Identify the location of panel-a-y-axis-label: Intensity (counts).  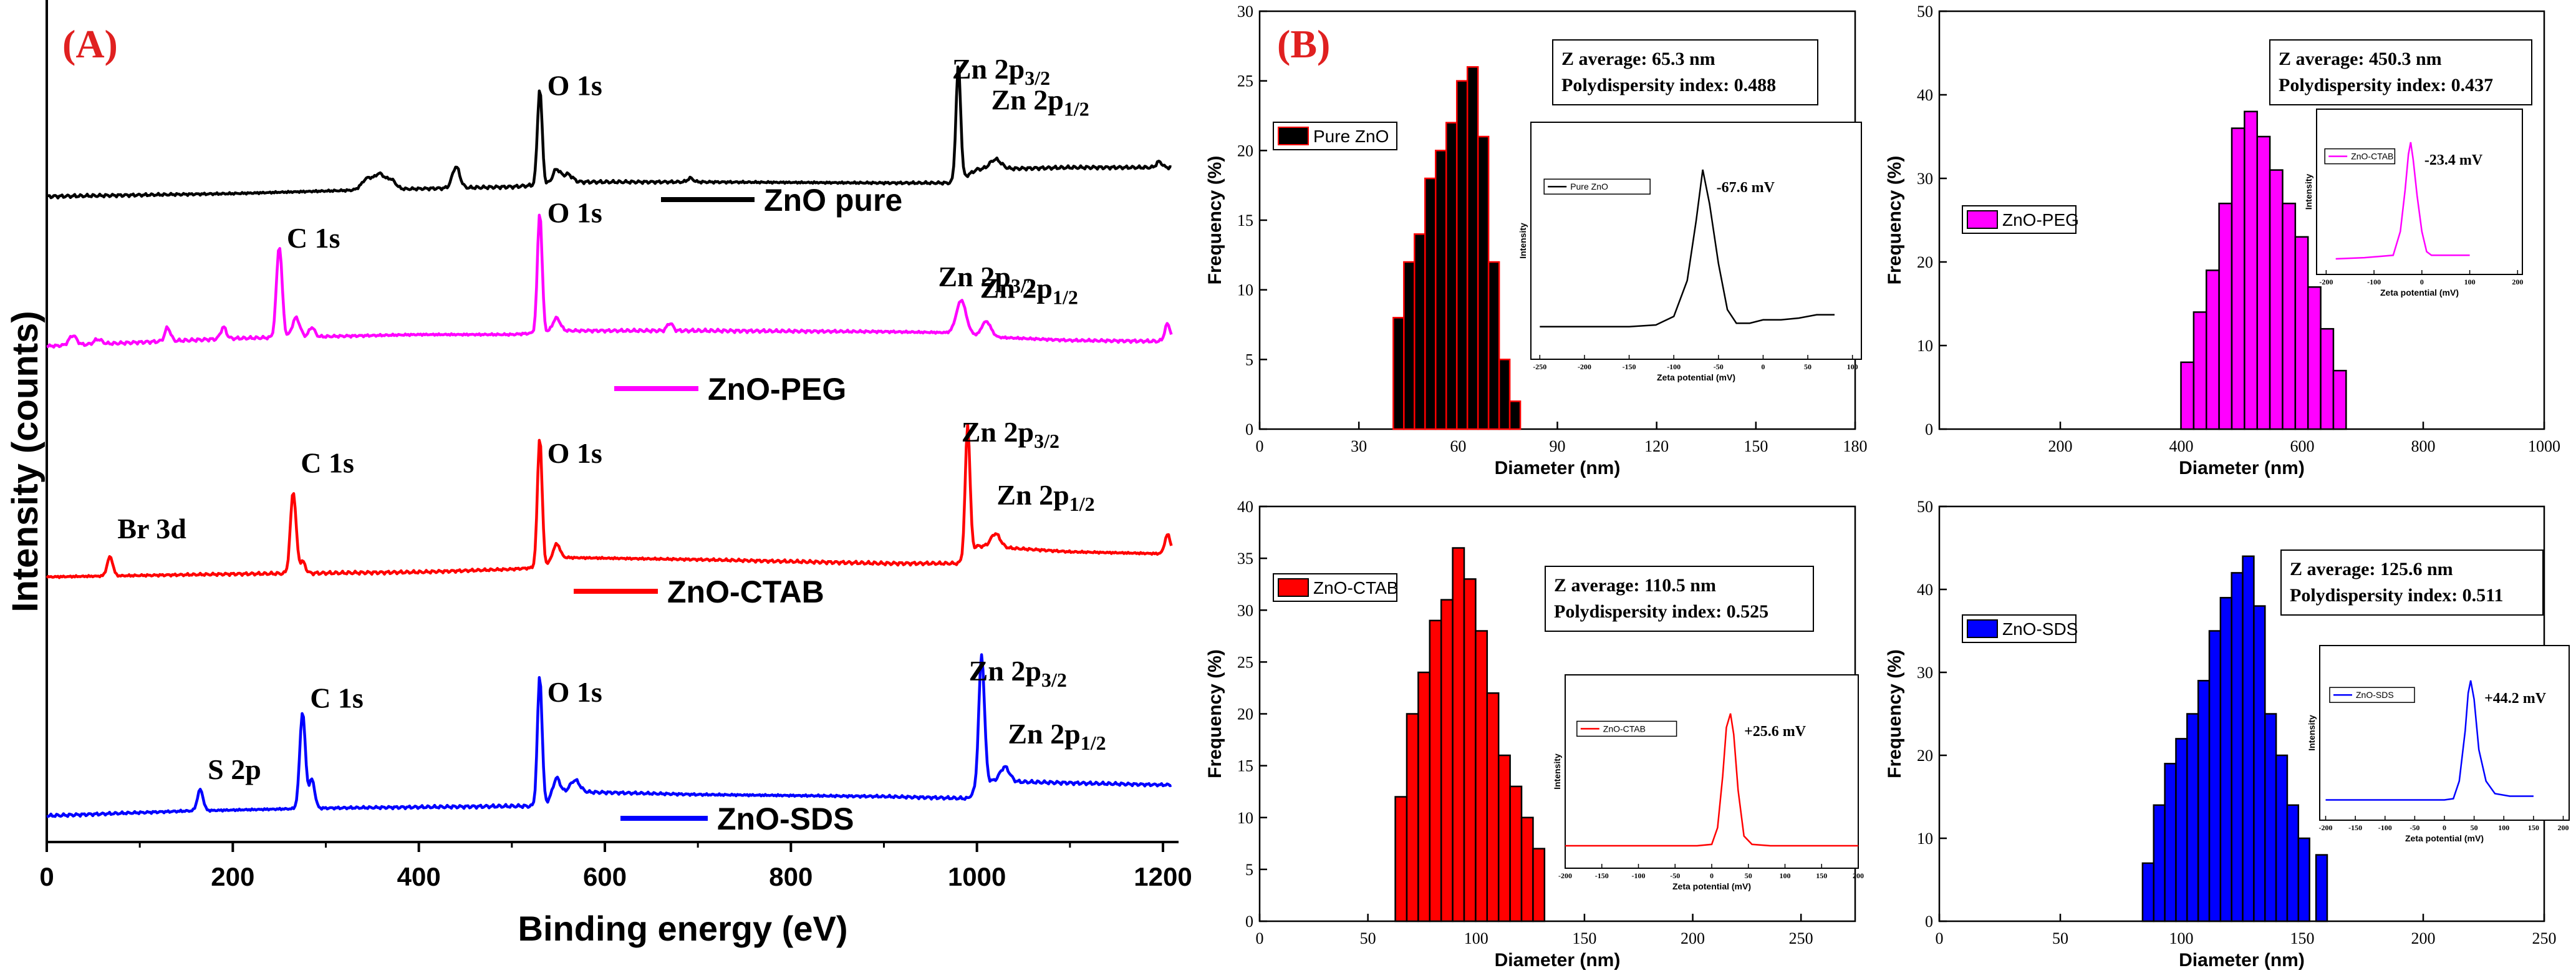
(25, 461).